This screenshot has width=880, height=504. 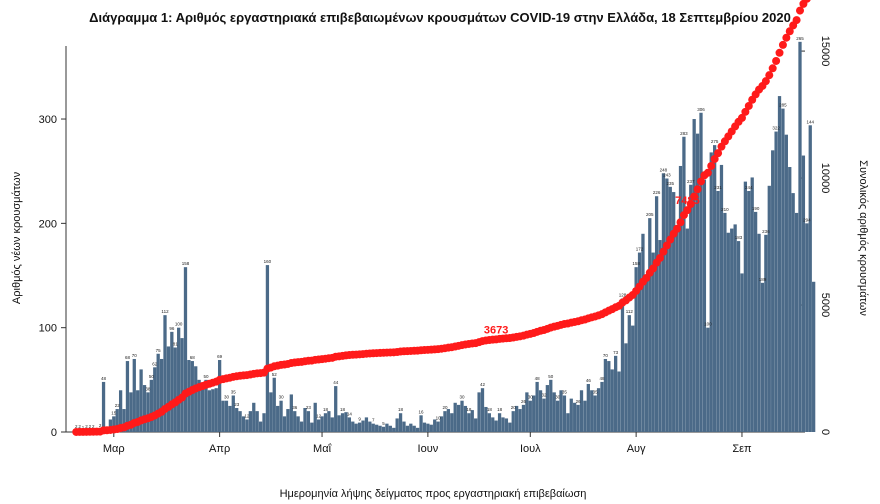 I want to click on bar-value-label: 44, so click(x=336, y=382).